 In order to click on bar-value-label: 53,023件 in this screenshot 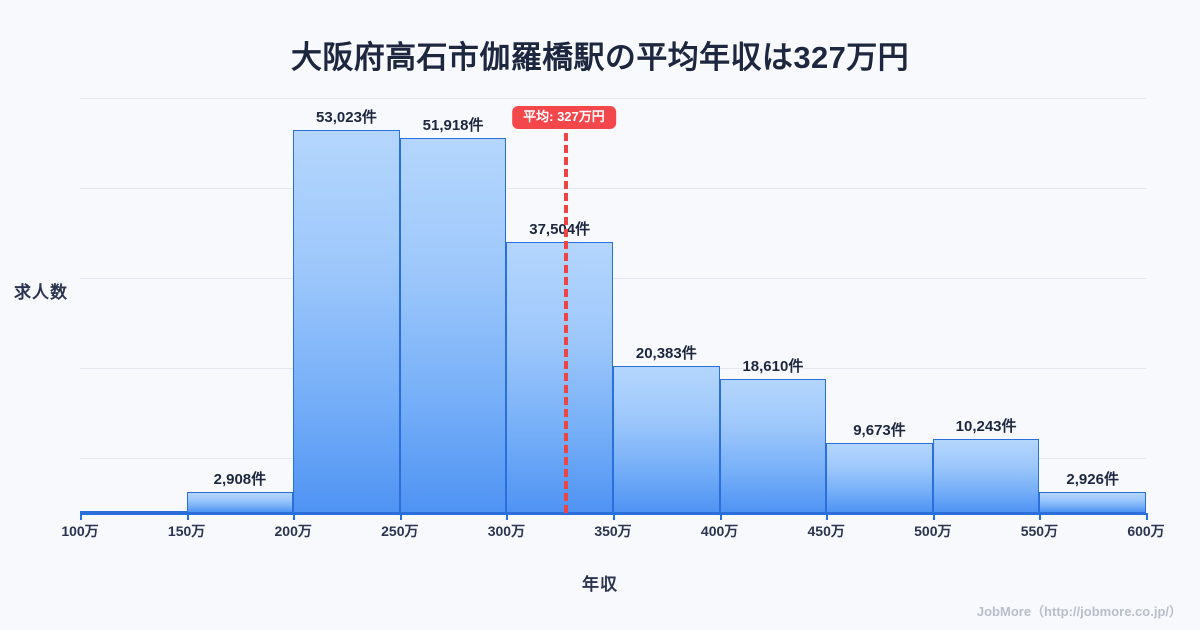, I will do `click(346, 118)`.